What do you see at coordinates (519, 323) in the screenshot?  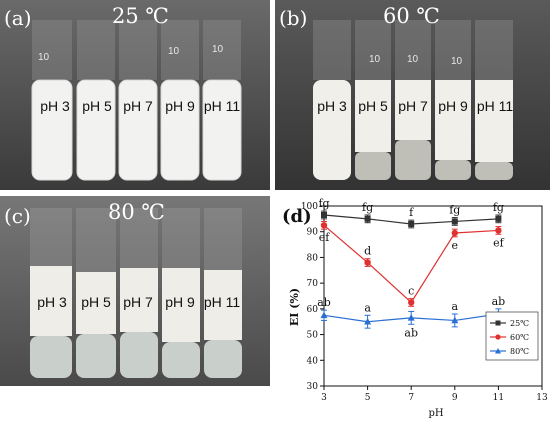 I see `legend-entry: 25℃` at bounding box center [519, 323].